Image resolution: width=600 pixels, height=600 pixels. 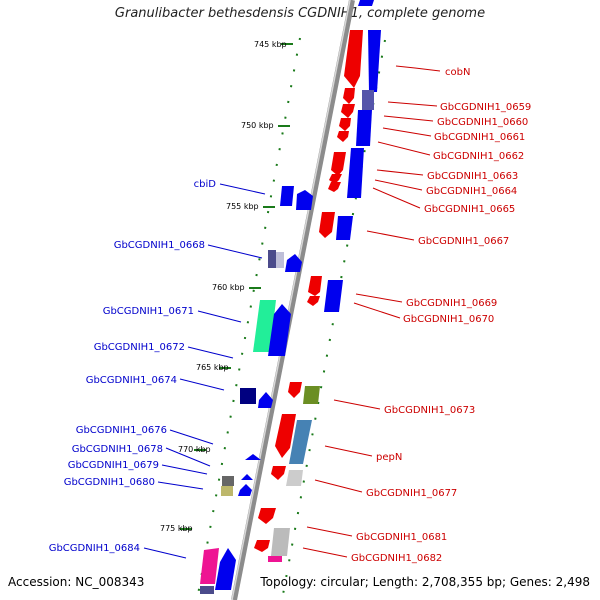 I want to click on tick-label: 775 kbp, so click(x=176, y=528).